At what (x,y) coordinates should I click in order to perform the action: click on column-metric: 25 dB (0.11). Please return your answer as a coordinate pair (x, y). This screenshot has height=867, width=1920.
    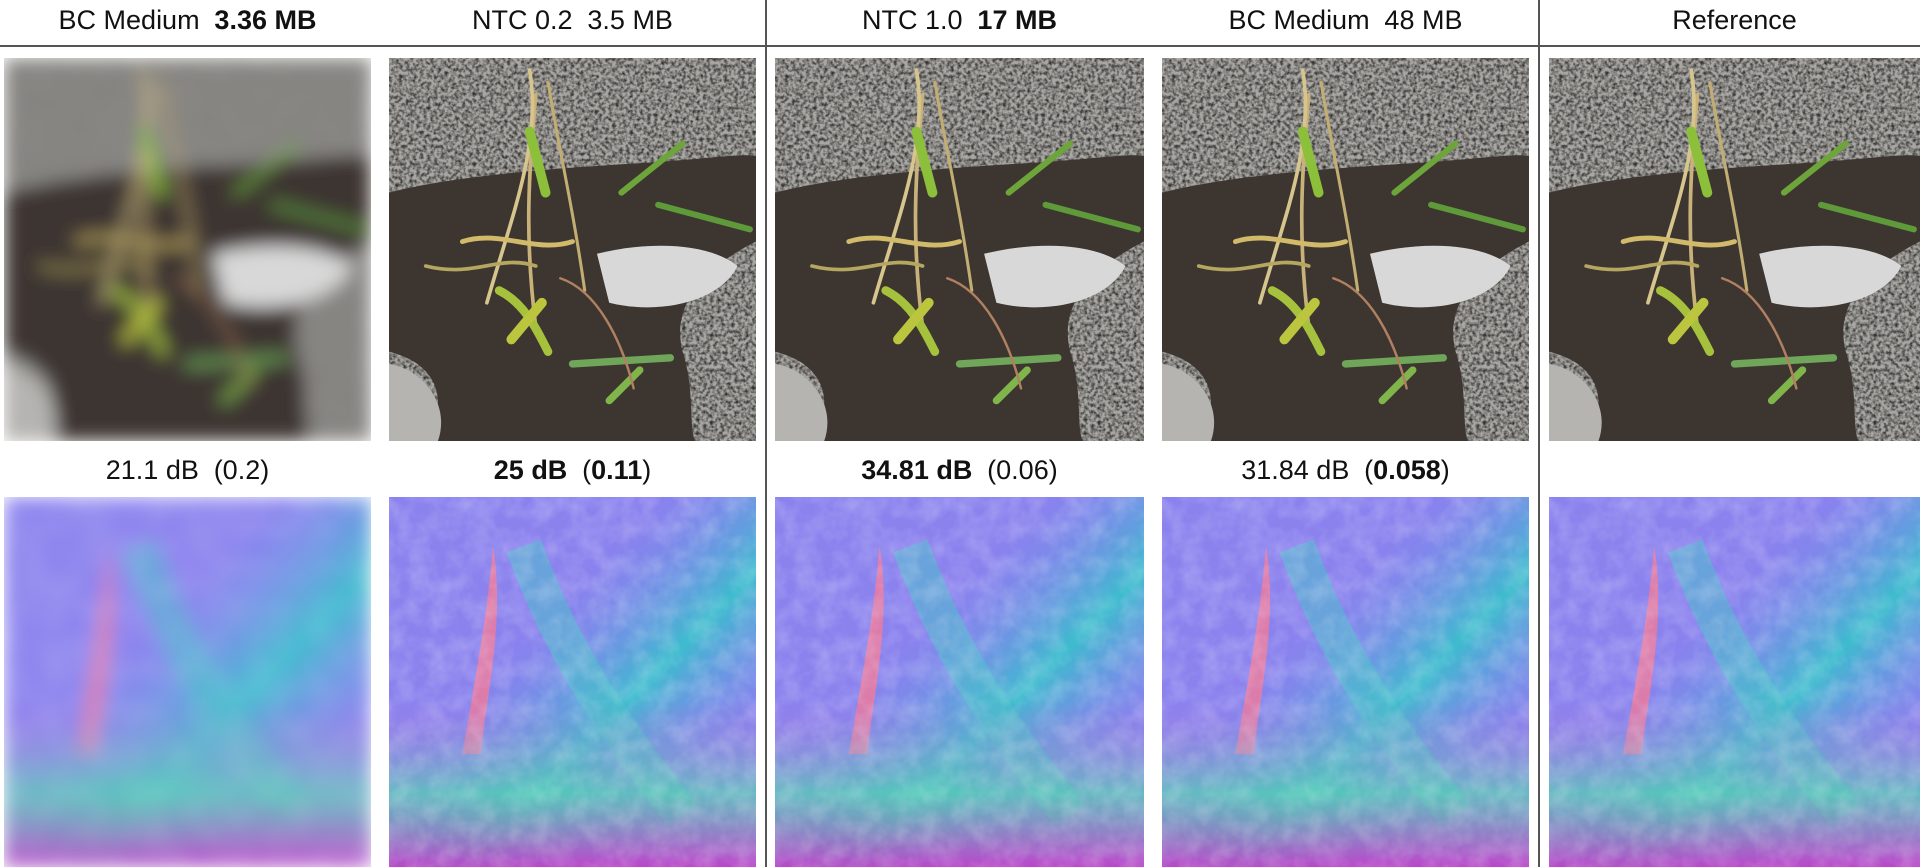
    Looking at the image, I should click on (572, 470).